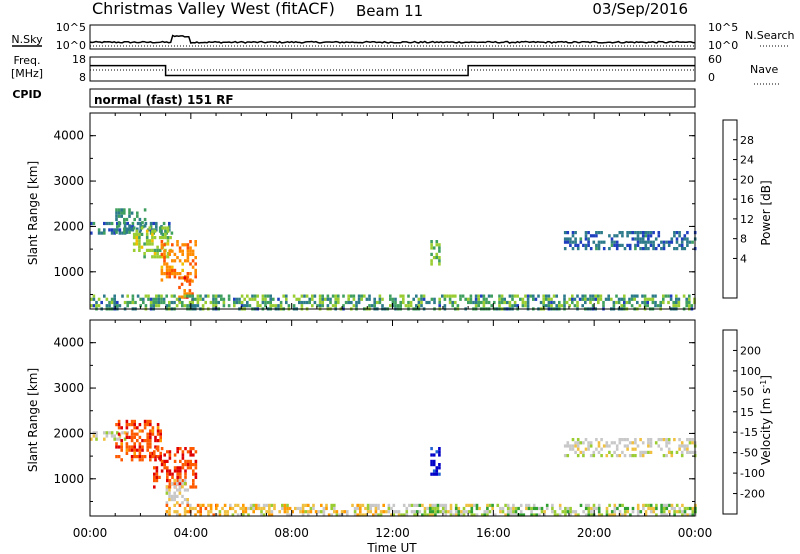 Image resolution: width=800 pixels, height=554 pixels. What do you see at coordinates (82, 77) in the screenshot?
I see `freq-left-tick-low: 8` at bounding box center [82, 77].